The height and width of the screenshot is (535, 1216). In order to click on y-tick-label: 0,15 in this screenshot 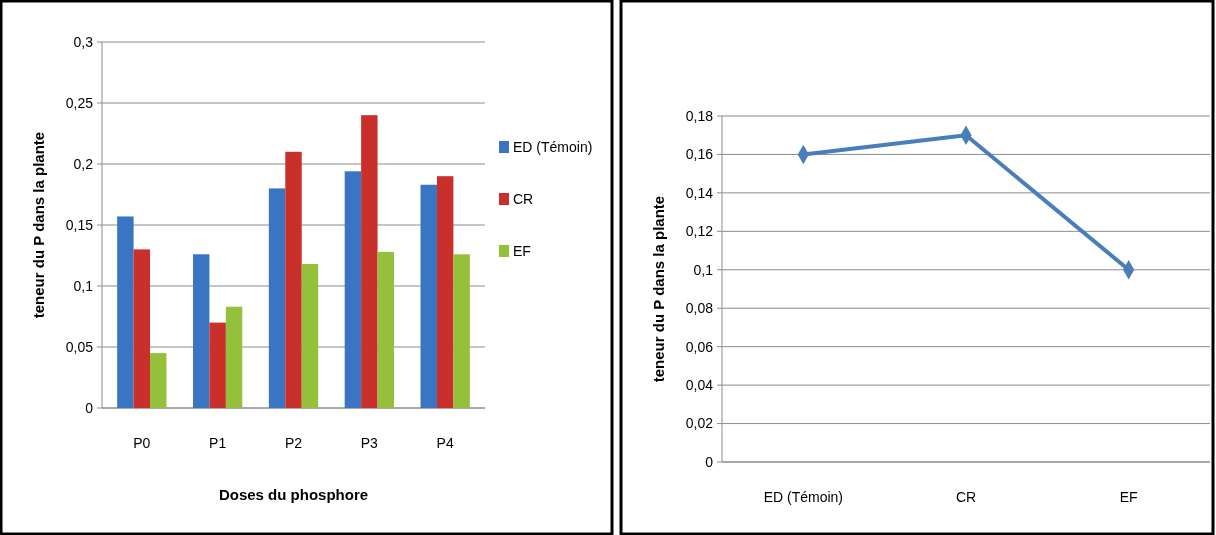, I will do `click(79, 224)`.